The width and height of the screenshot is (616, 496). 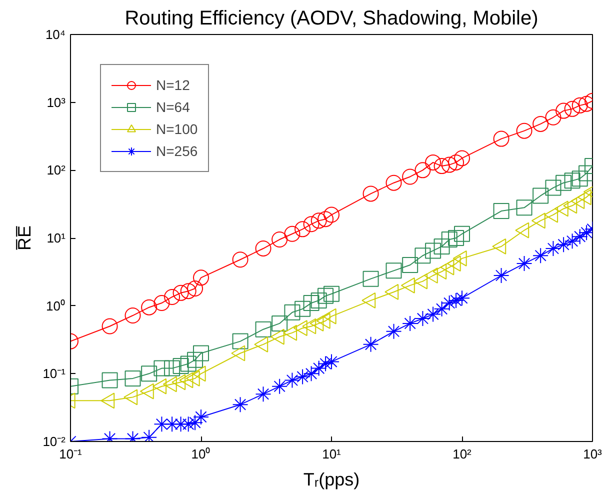 I want to click on y-tick-label: 10², so click(x=56, y=170).